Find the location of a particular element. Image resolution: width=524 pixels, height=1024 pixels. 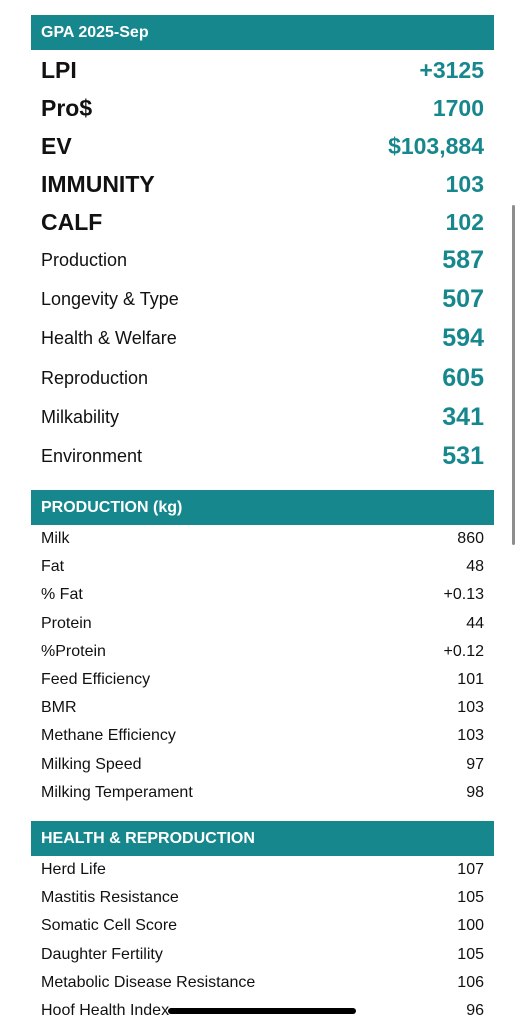

row-value: 605 is located at coordinates (463, 377).